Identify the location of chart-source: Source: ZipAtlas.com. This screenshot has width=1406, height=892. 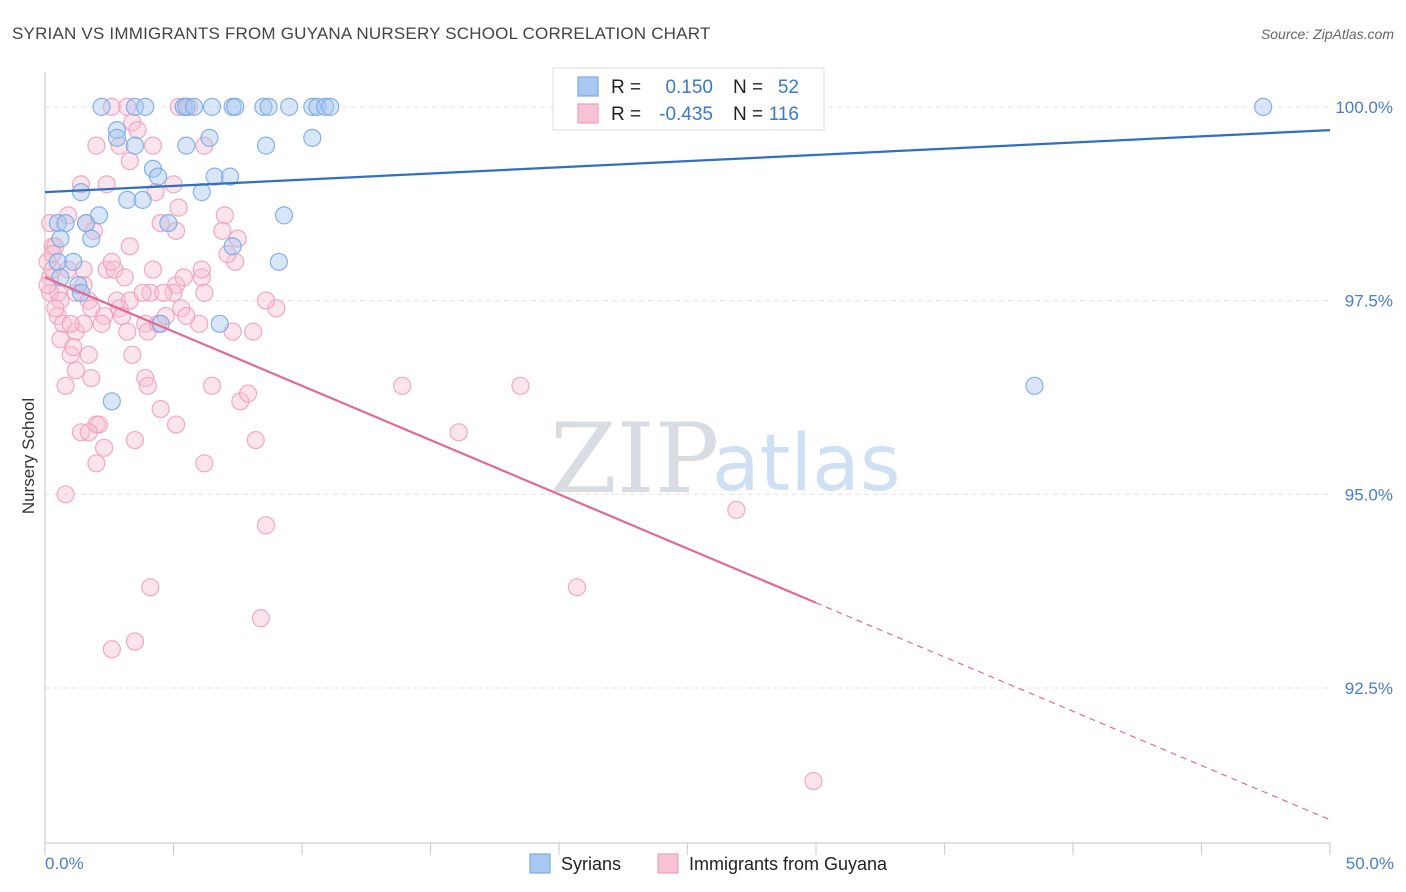
(1327, 34).